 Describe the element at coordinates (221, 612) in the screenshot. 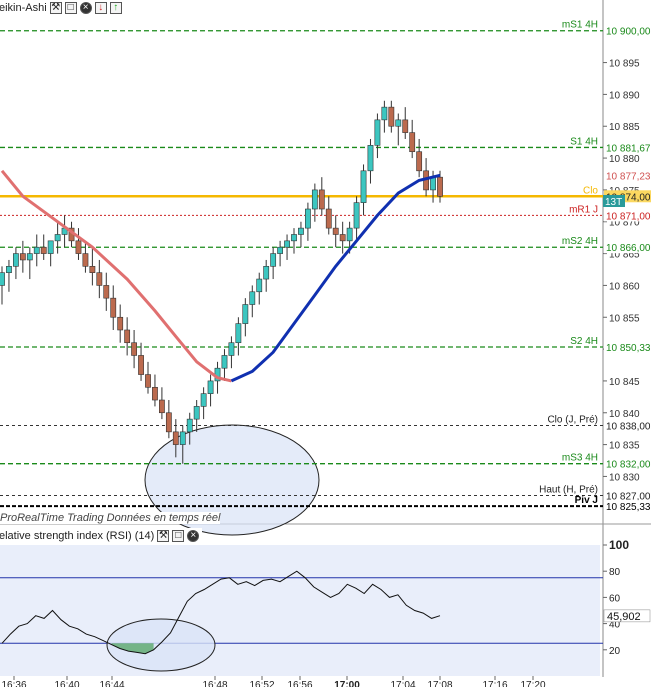

I see `rsi-line` at that location.